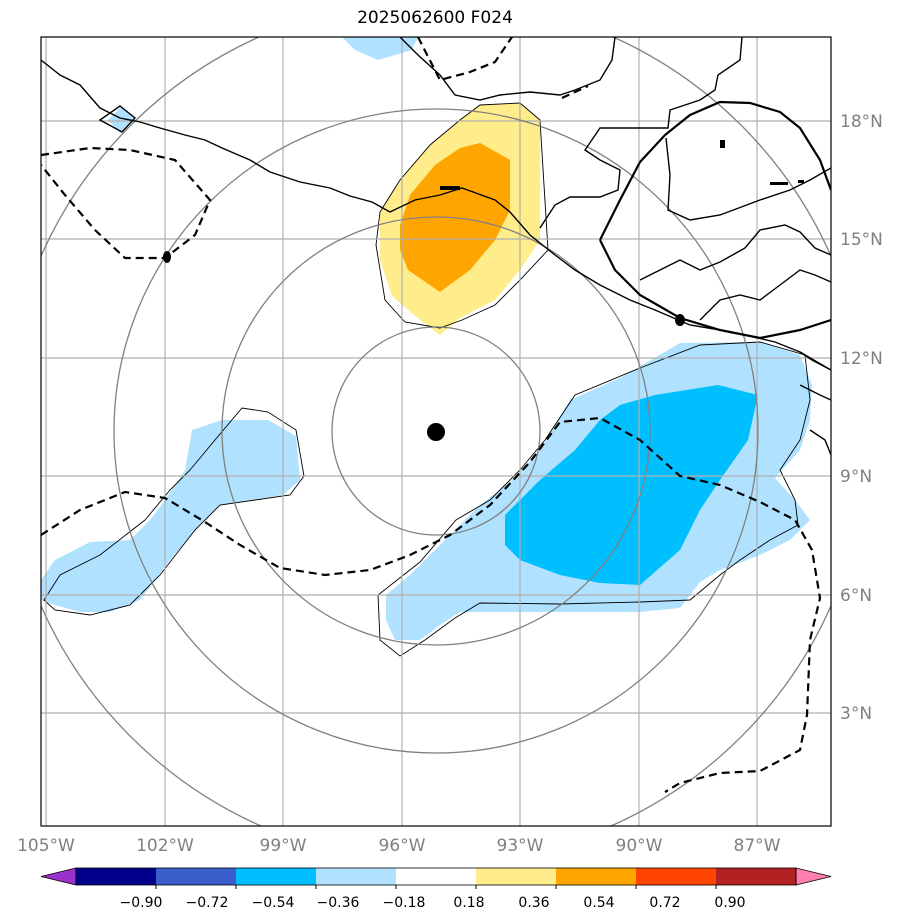  Describe the element at coordinates (664, 903) in the screenshot. I see `colorbar-label: 0.72` at that location.